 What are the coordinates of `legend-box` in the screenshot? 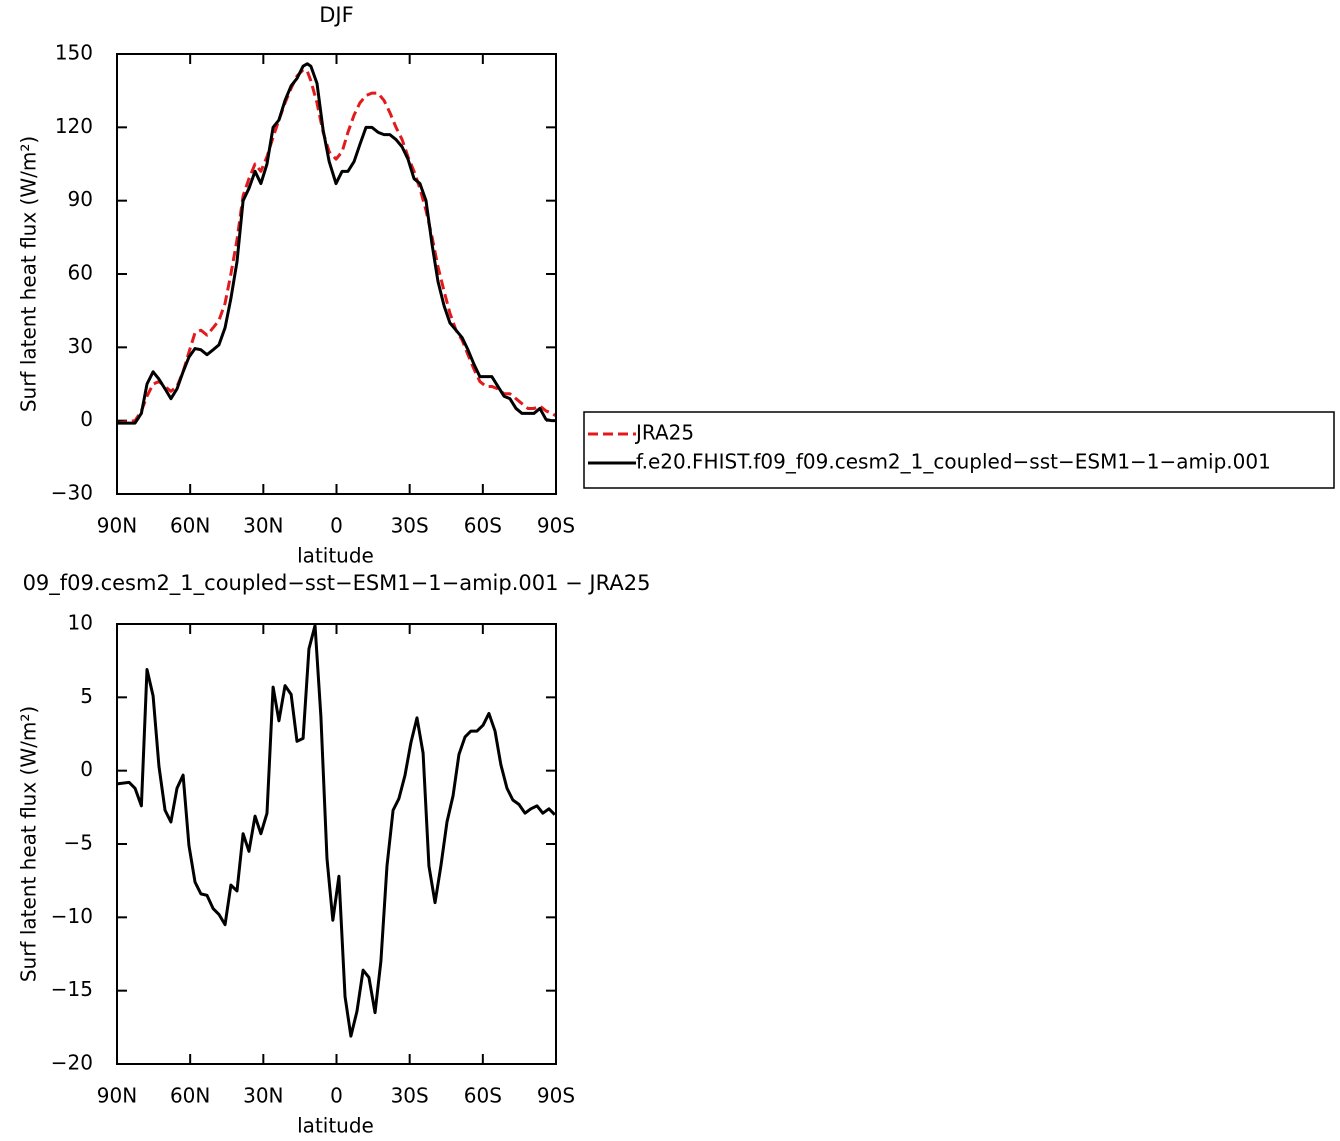 It's located at (959, 450).